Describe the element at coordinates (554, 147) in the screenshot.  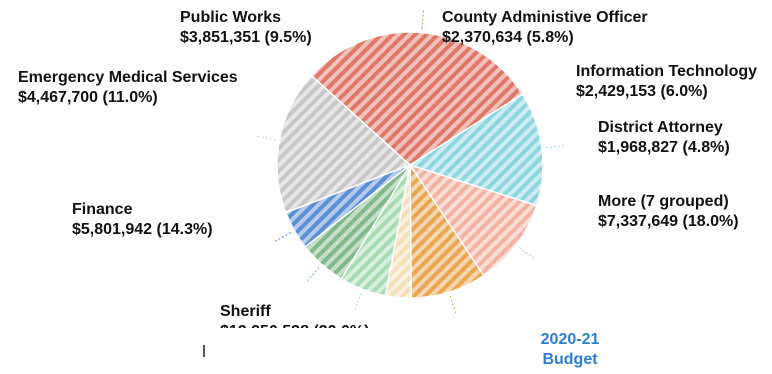
I see `slice-finance-leader` at that location.